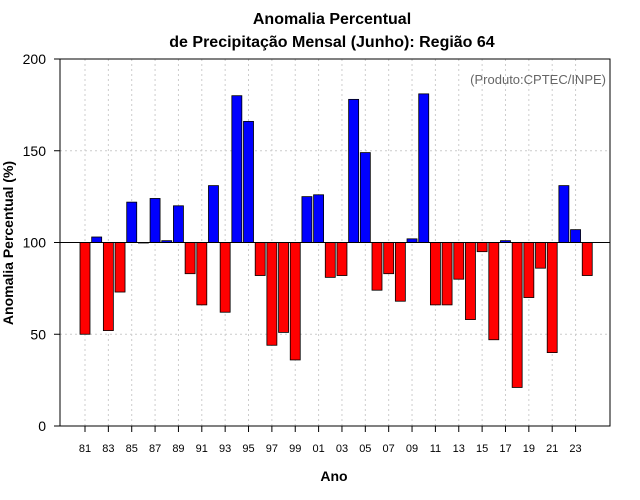 The width and height of the screenshot is (640, 500). What do you see at coordinates (538, 79) in the screenshot?
I see `credit-text: (Produto:CPTEC/INPE)` at bounding box center [538, 79].